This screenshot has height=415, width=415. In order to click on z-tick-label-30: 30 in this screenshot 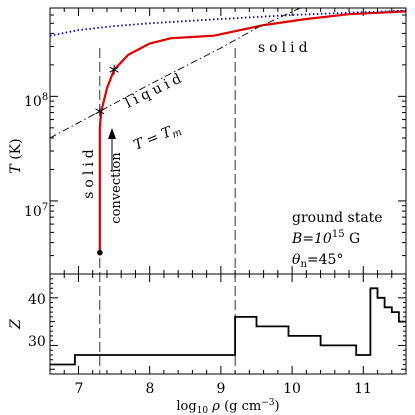, I will do `click(37, 342)`.